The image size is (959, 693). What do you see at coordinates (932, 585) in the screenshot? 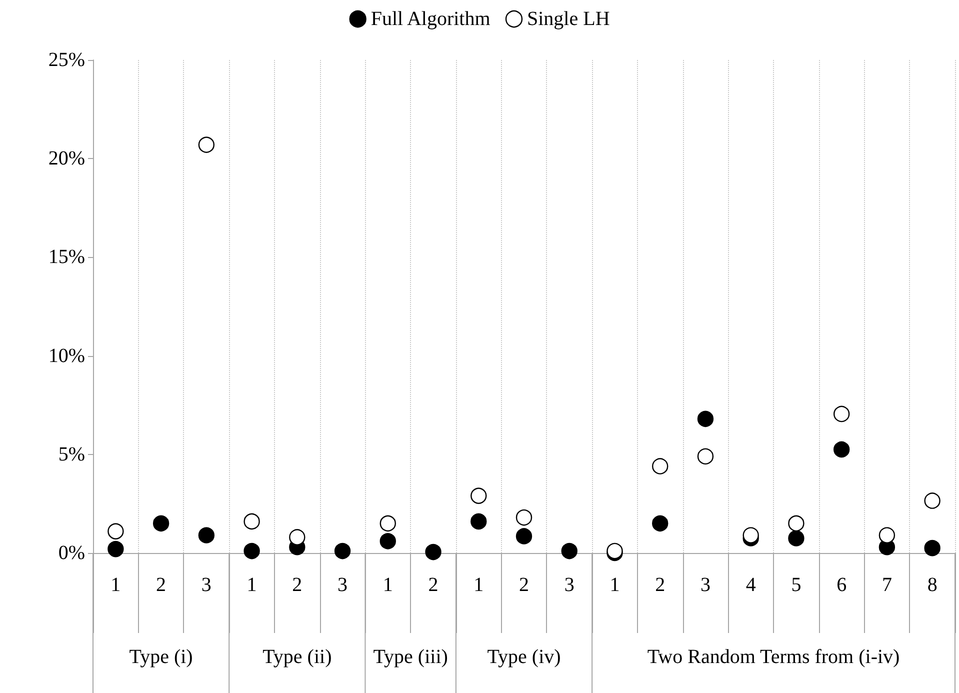
I see `x-tick-label: 8` at bounding box center [932, 585].